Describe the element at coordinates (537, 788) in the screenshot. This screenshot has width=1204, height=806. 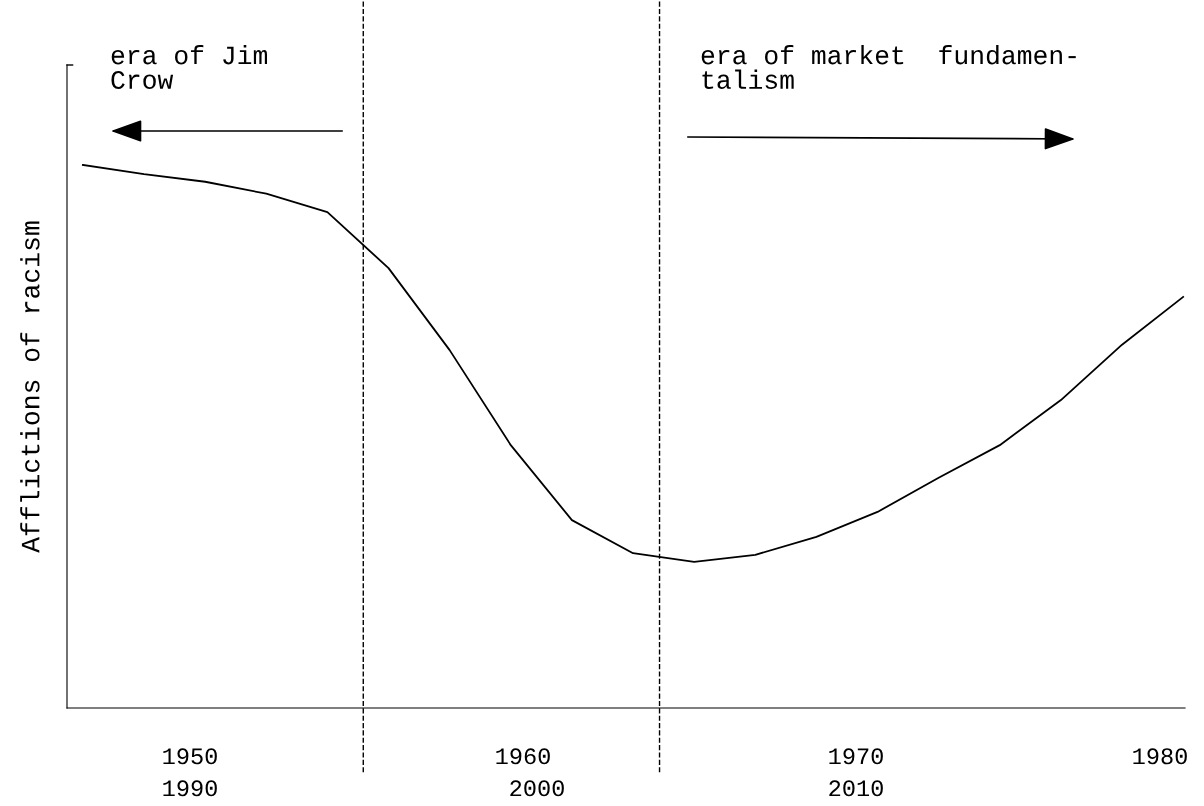
I see `text: 2000` at that location.